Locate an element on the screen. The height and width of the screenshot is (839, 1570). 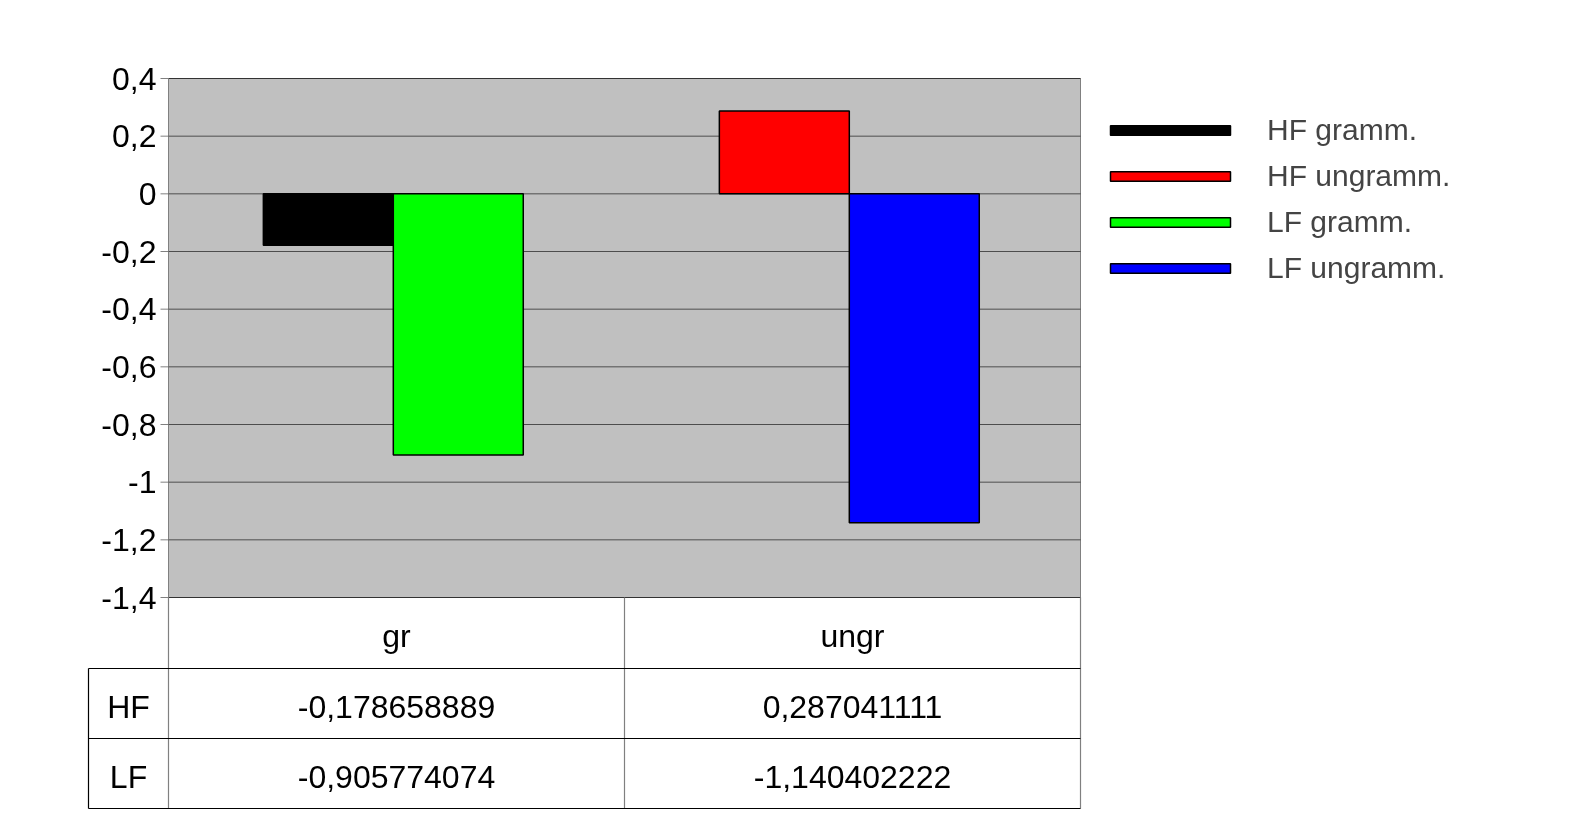
text: LF is located at coordinates (128, 776).